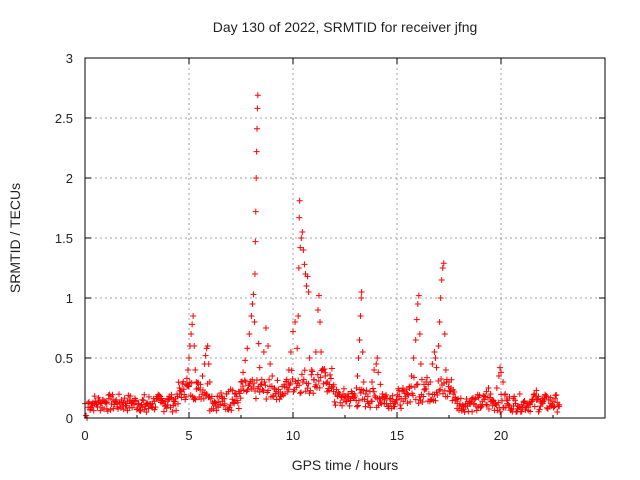 This screenshot has height=480, width=640. What do you see at coordinates (64, 358) in the screenshot?
I see `y-tick-label: 0.5` at bounding box center [64, 358].